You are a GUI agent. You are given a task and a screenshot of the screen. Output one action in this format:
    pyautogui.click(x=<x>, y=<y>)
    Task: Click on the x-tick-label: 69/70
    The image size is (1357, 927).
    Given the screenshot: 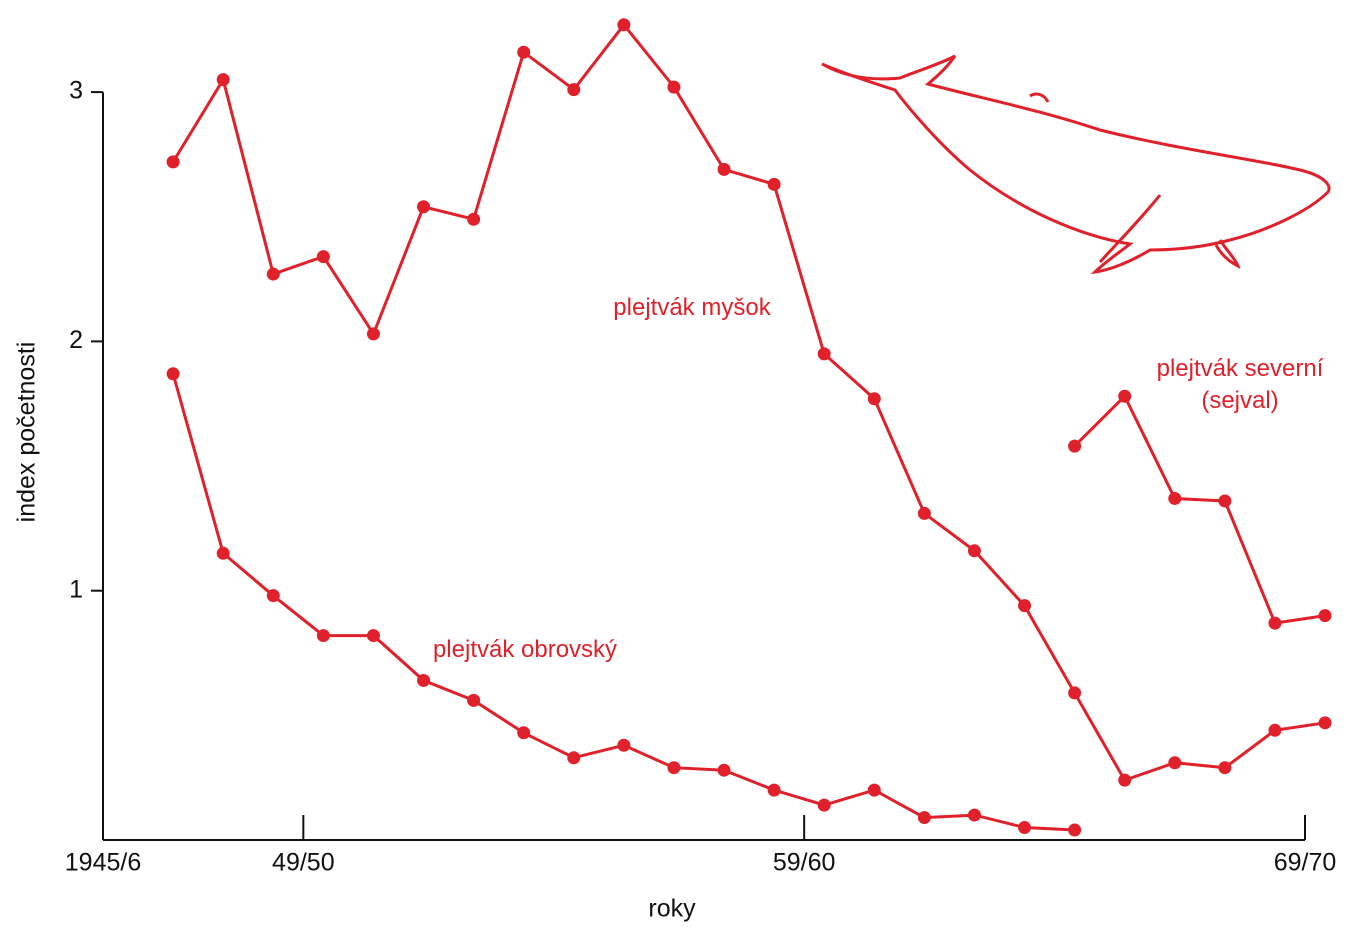 What is the action you would take?
    pyautogui.click(x=1305, y=863)
    